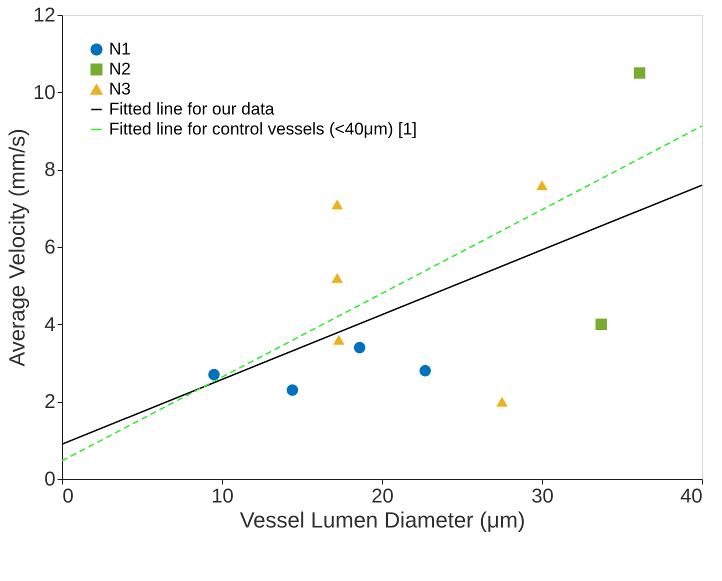 This screenshot has height=581, width=722. Describe the element at coordinates (17, 247) in the screenshot. I see `y-axis-title: Average Velocity (mm/s)` at that location.